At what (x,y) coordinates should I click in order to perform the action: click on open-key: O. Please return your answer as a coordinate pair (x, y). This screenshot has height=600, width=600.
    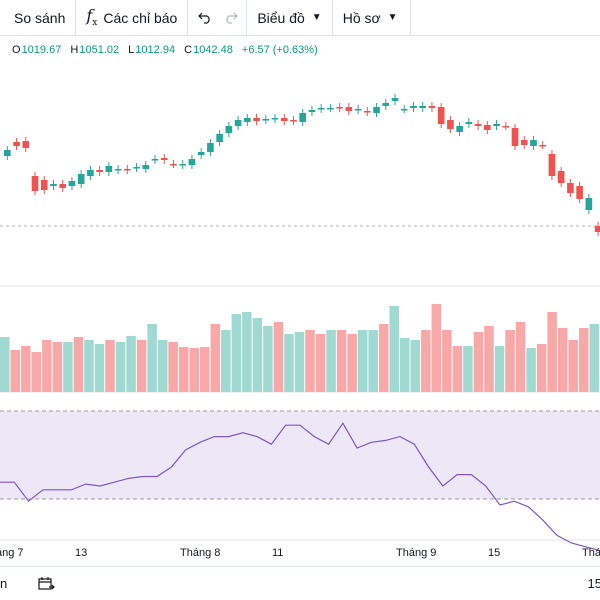
    Looking at the image, I should click on (16, 50).